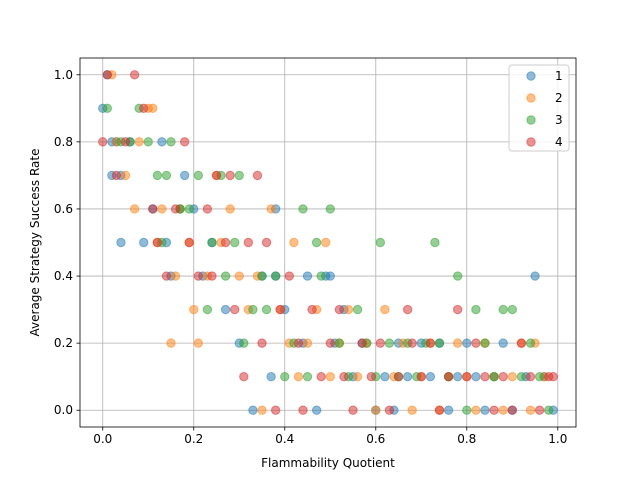 The width and height of the screenshot is (640, 480). I want to click on legend-label: 3, so click(559, 120).